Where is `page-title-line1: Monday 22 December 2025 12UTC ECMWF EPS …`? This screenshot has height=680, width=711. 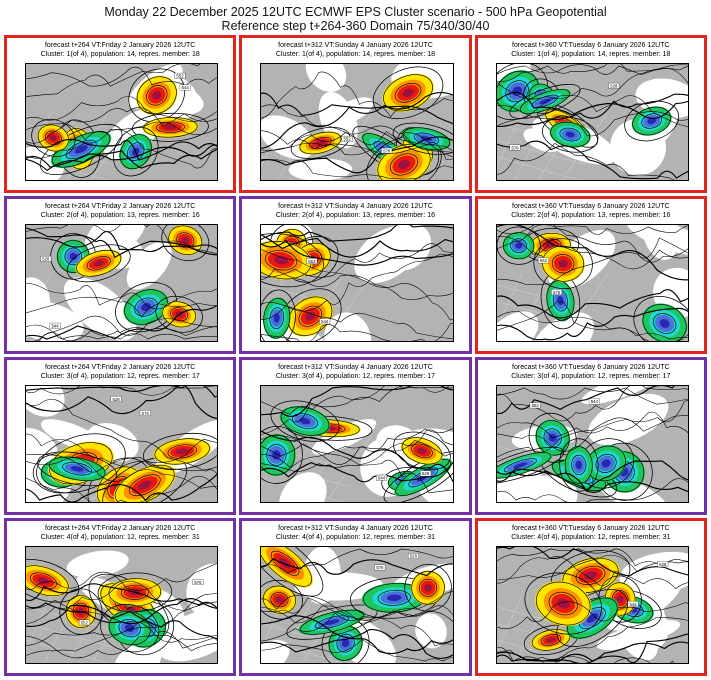 page-title-line1: Monday 22 December 2025 12UTC ECMWF EPS … is located at coordinates (355, 12).